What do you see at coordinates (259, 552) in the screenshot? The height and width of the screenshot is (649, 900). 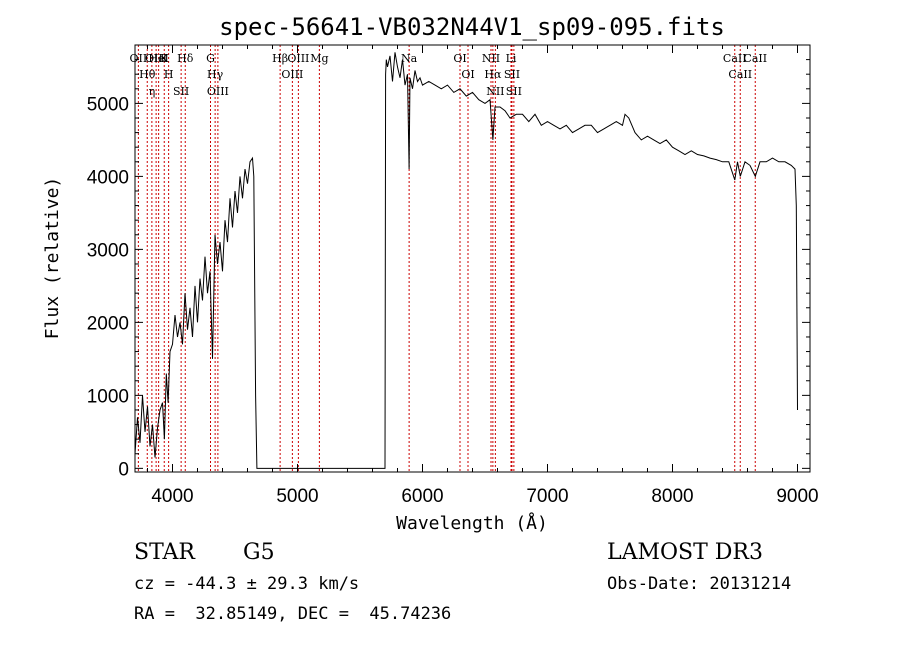 I see `object-subclass: G5` at bounding box center [259, 552].